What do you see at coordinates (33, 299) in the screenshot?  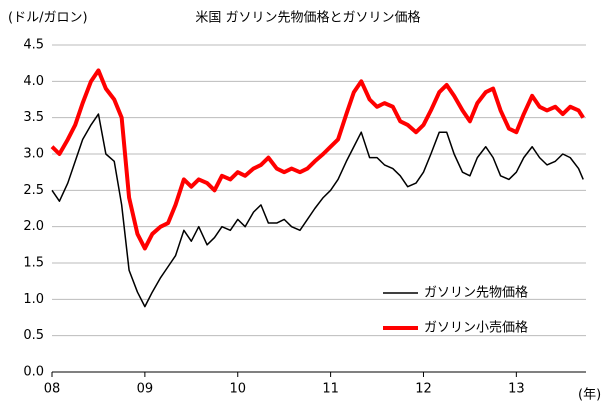 I see `y-tick-label: 1.0` at bounding box center [33, 299].